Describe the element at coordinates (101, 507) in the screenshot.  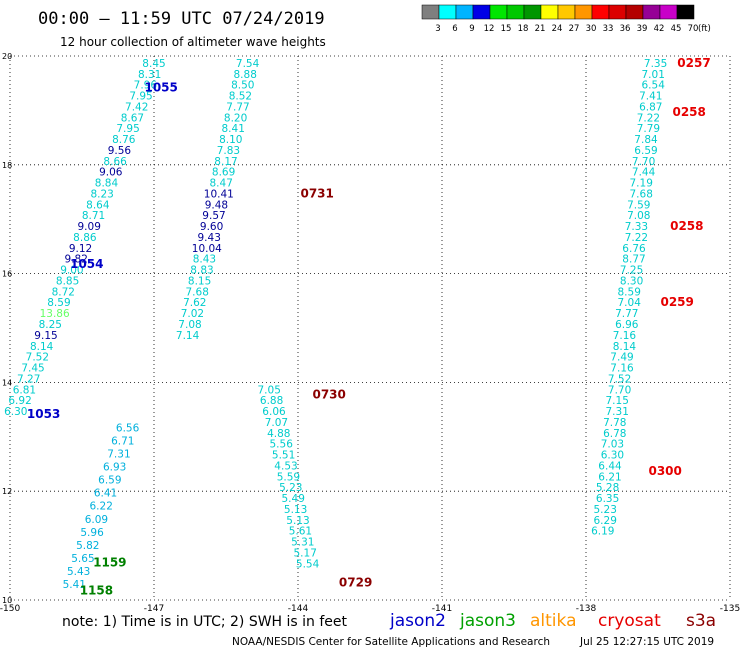
I see `wave-height-label: 6.22` at that location.